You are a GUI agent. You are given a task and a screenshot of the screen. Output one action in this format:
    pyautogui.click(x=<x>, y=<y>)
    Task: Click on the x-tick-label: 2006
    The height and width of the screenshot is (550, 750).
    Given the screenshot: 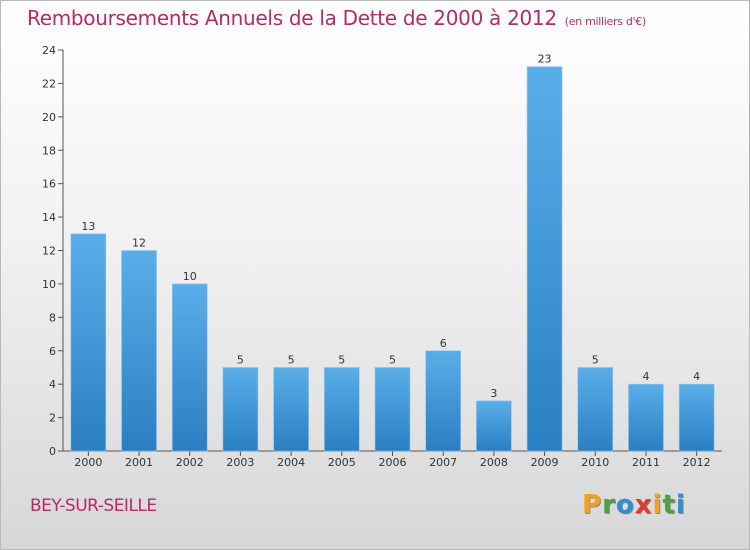 What is the action you would take?
    pyautogui.click(x=393, y=462)
    